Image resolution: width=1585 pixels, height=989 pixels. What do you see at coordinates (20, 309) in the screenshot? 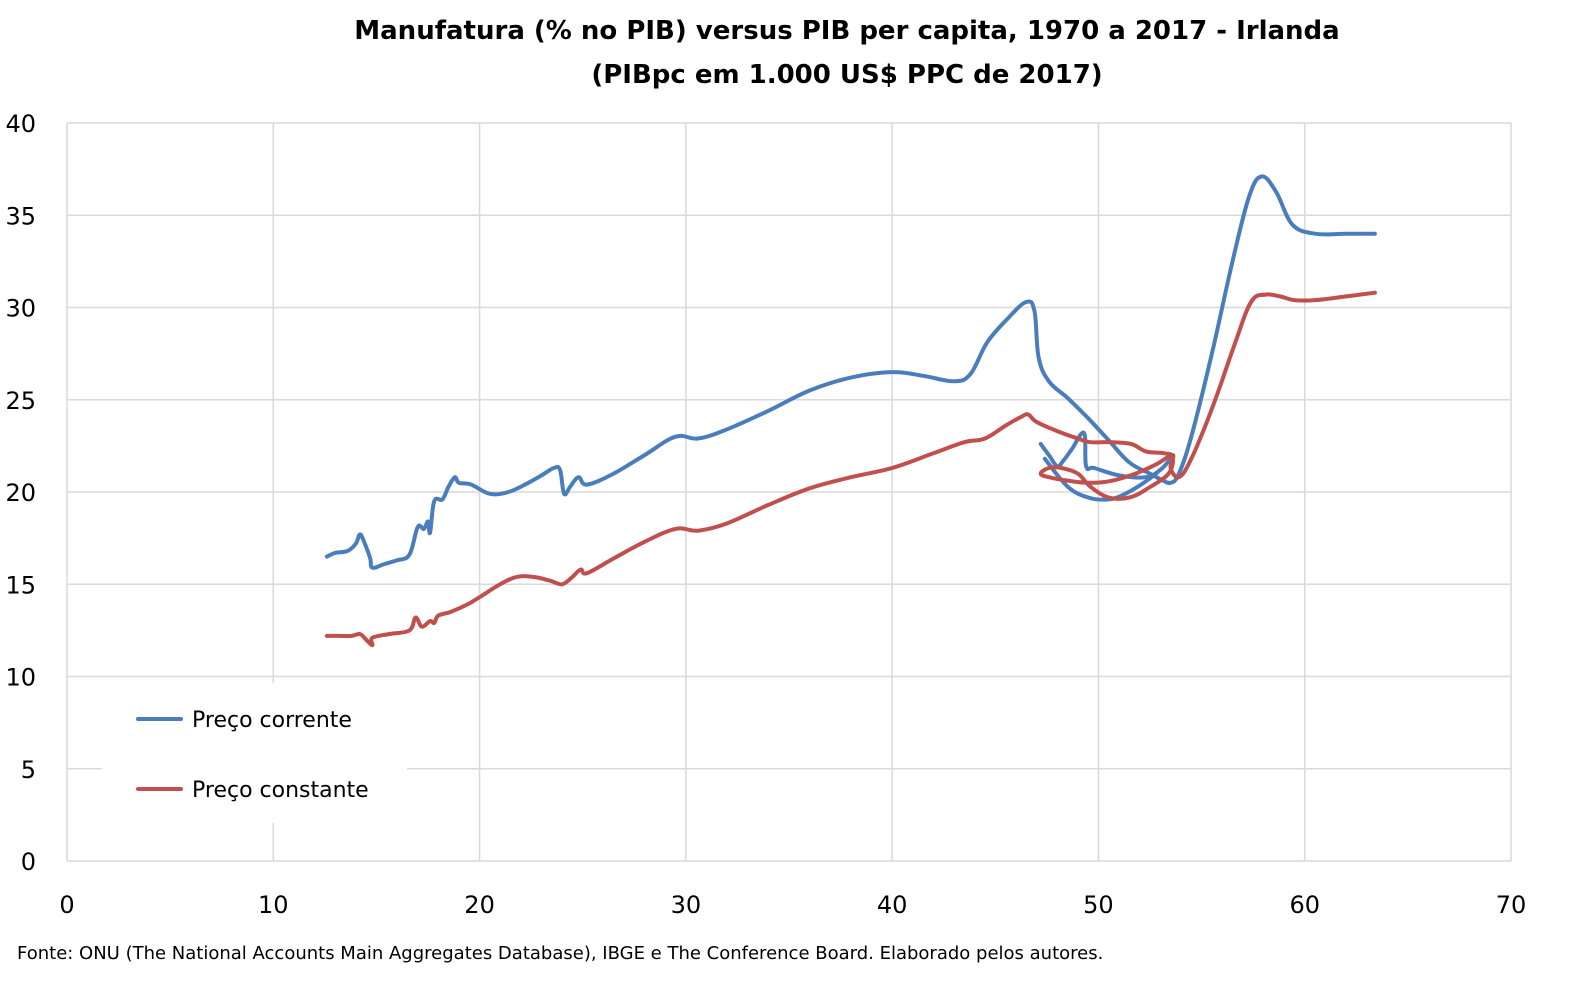
I see `y-tick-label-30: 30` at bounding box center [20, 309].